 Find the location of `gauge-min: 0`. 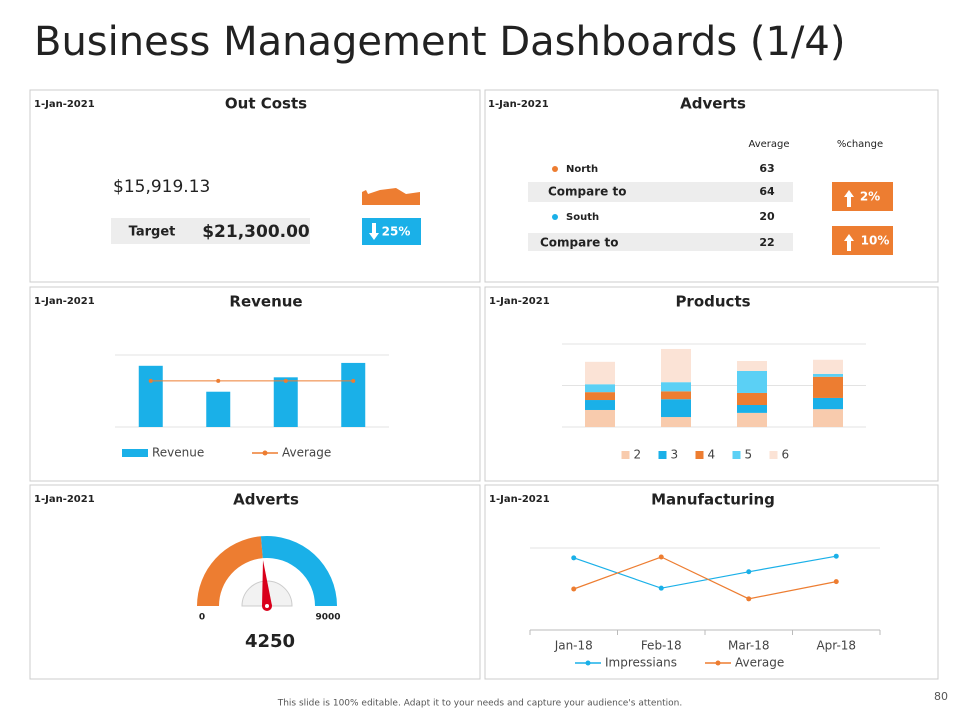

gauge-min: 0 is located at coordinates (202, 618).